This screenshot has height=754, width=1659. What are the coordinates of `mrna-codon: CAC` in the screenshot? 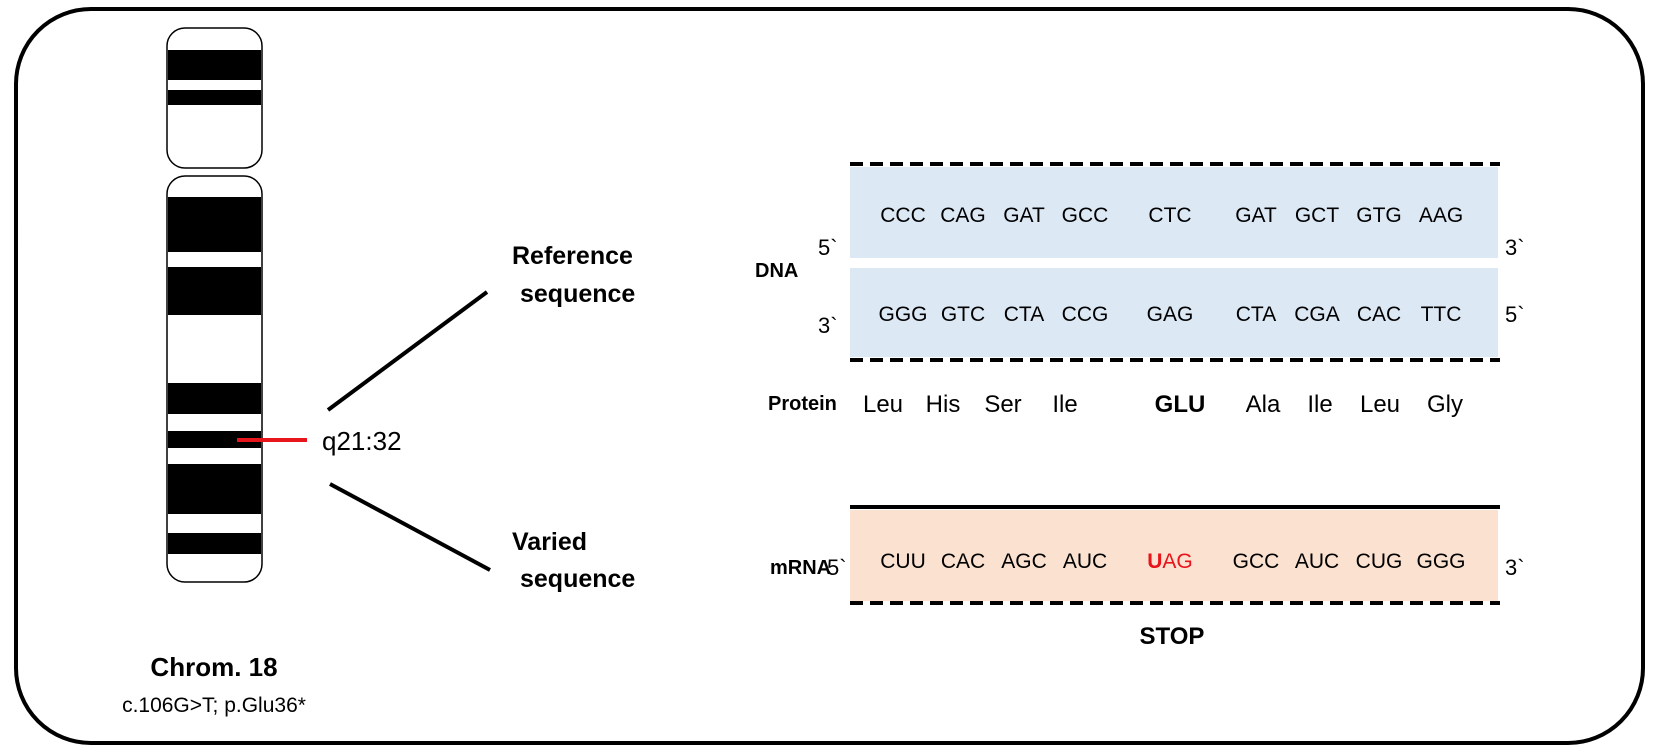 It's located at (963, 561).